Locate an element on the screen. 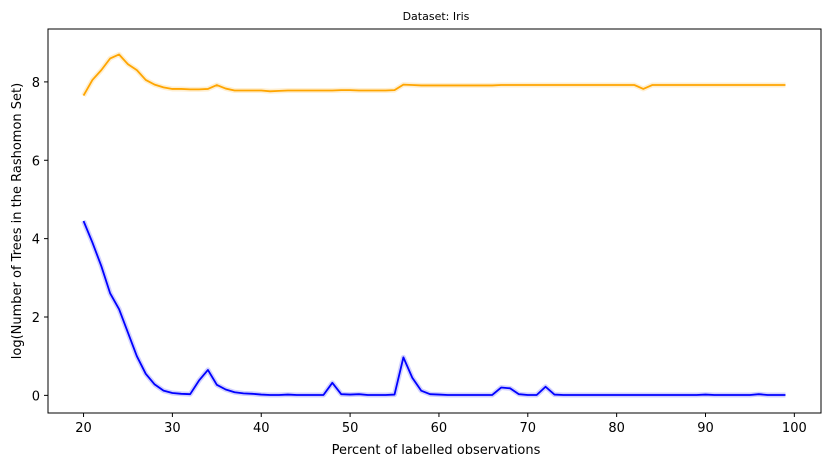  x-tick-label: 30 is located at coordinates (172, 428).